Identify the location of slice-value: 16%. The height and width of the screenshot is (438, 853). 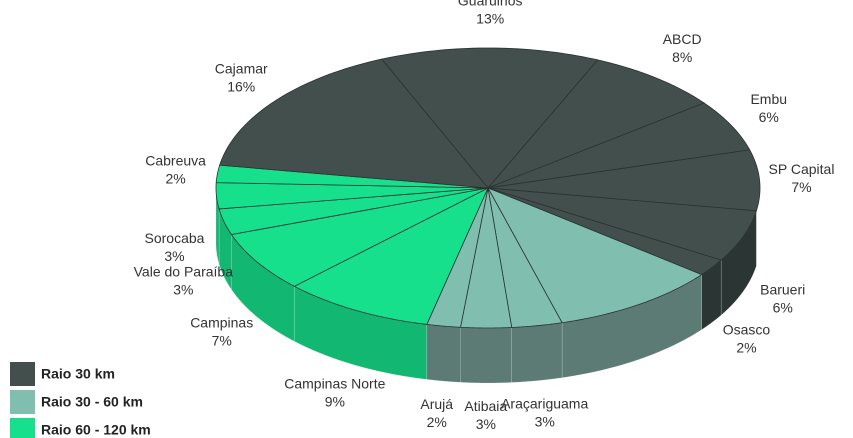
(241, 87).